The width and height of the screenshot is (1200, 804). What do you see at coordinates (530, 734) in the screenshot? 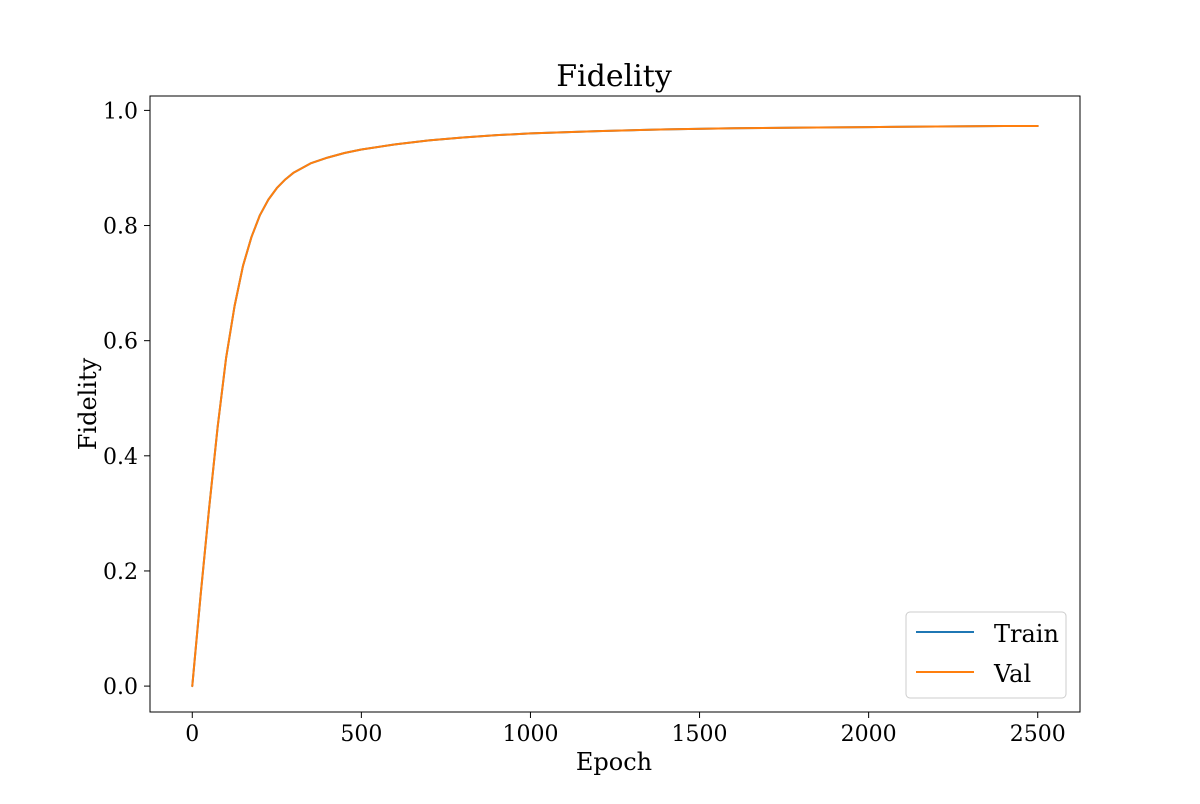
I see `x-tick-label: 1000` at bounding box center [530, 734].